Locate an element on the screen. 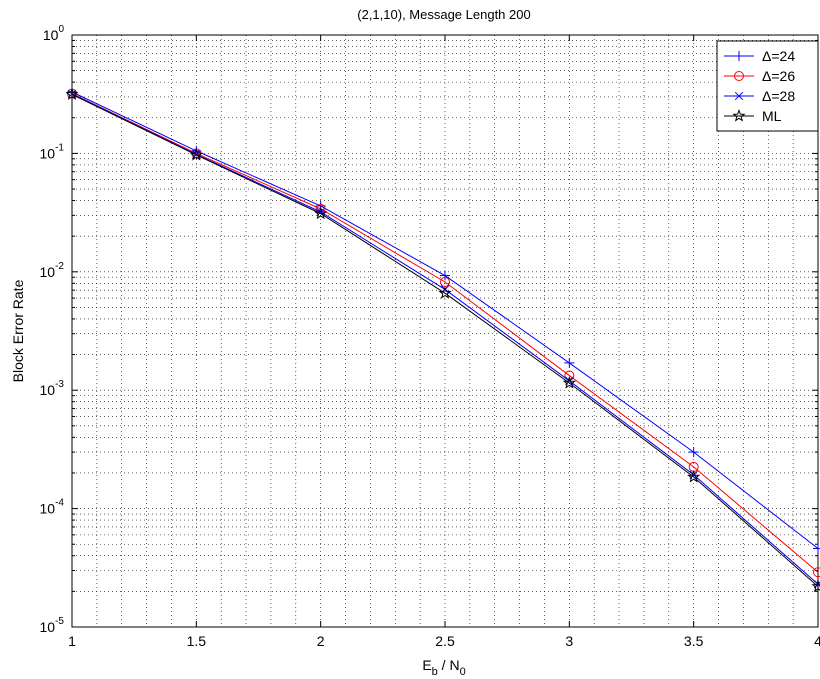 Image resolution: width=820 pixels, height=679 pixels. x-tick-label: 3.5 is located at coordinates (694, 641).